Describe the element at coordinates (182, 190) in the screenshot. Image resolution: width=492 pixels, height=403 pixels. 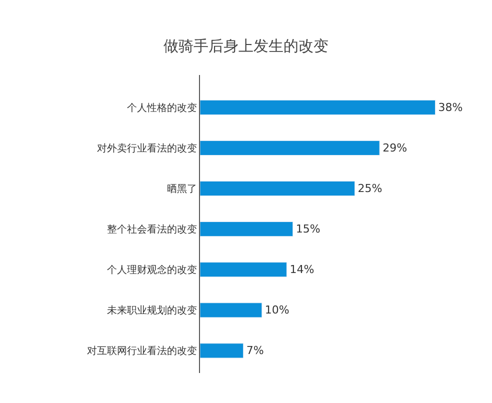
I see `y-tick-label: 晒黑了` at that location.